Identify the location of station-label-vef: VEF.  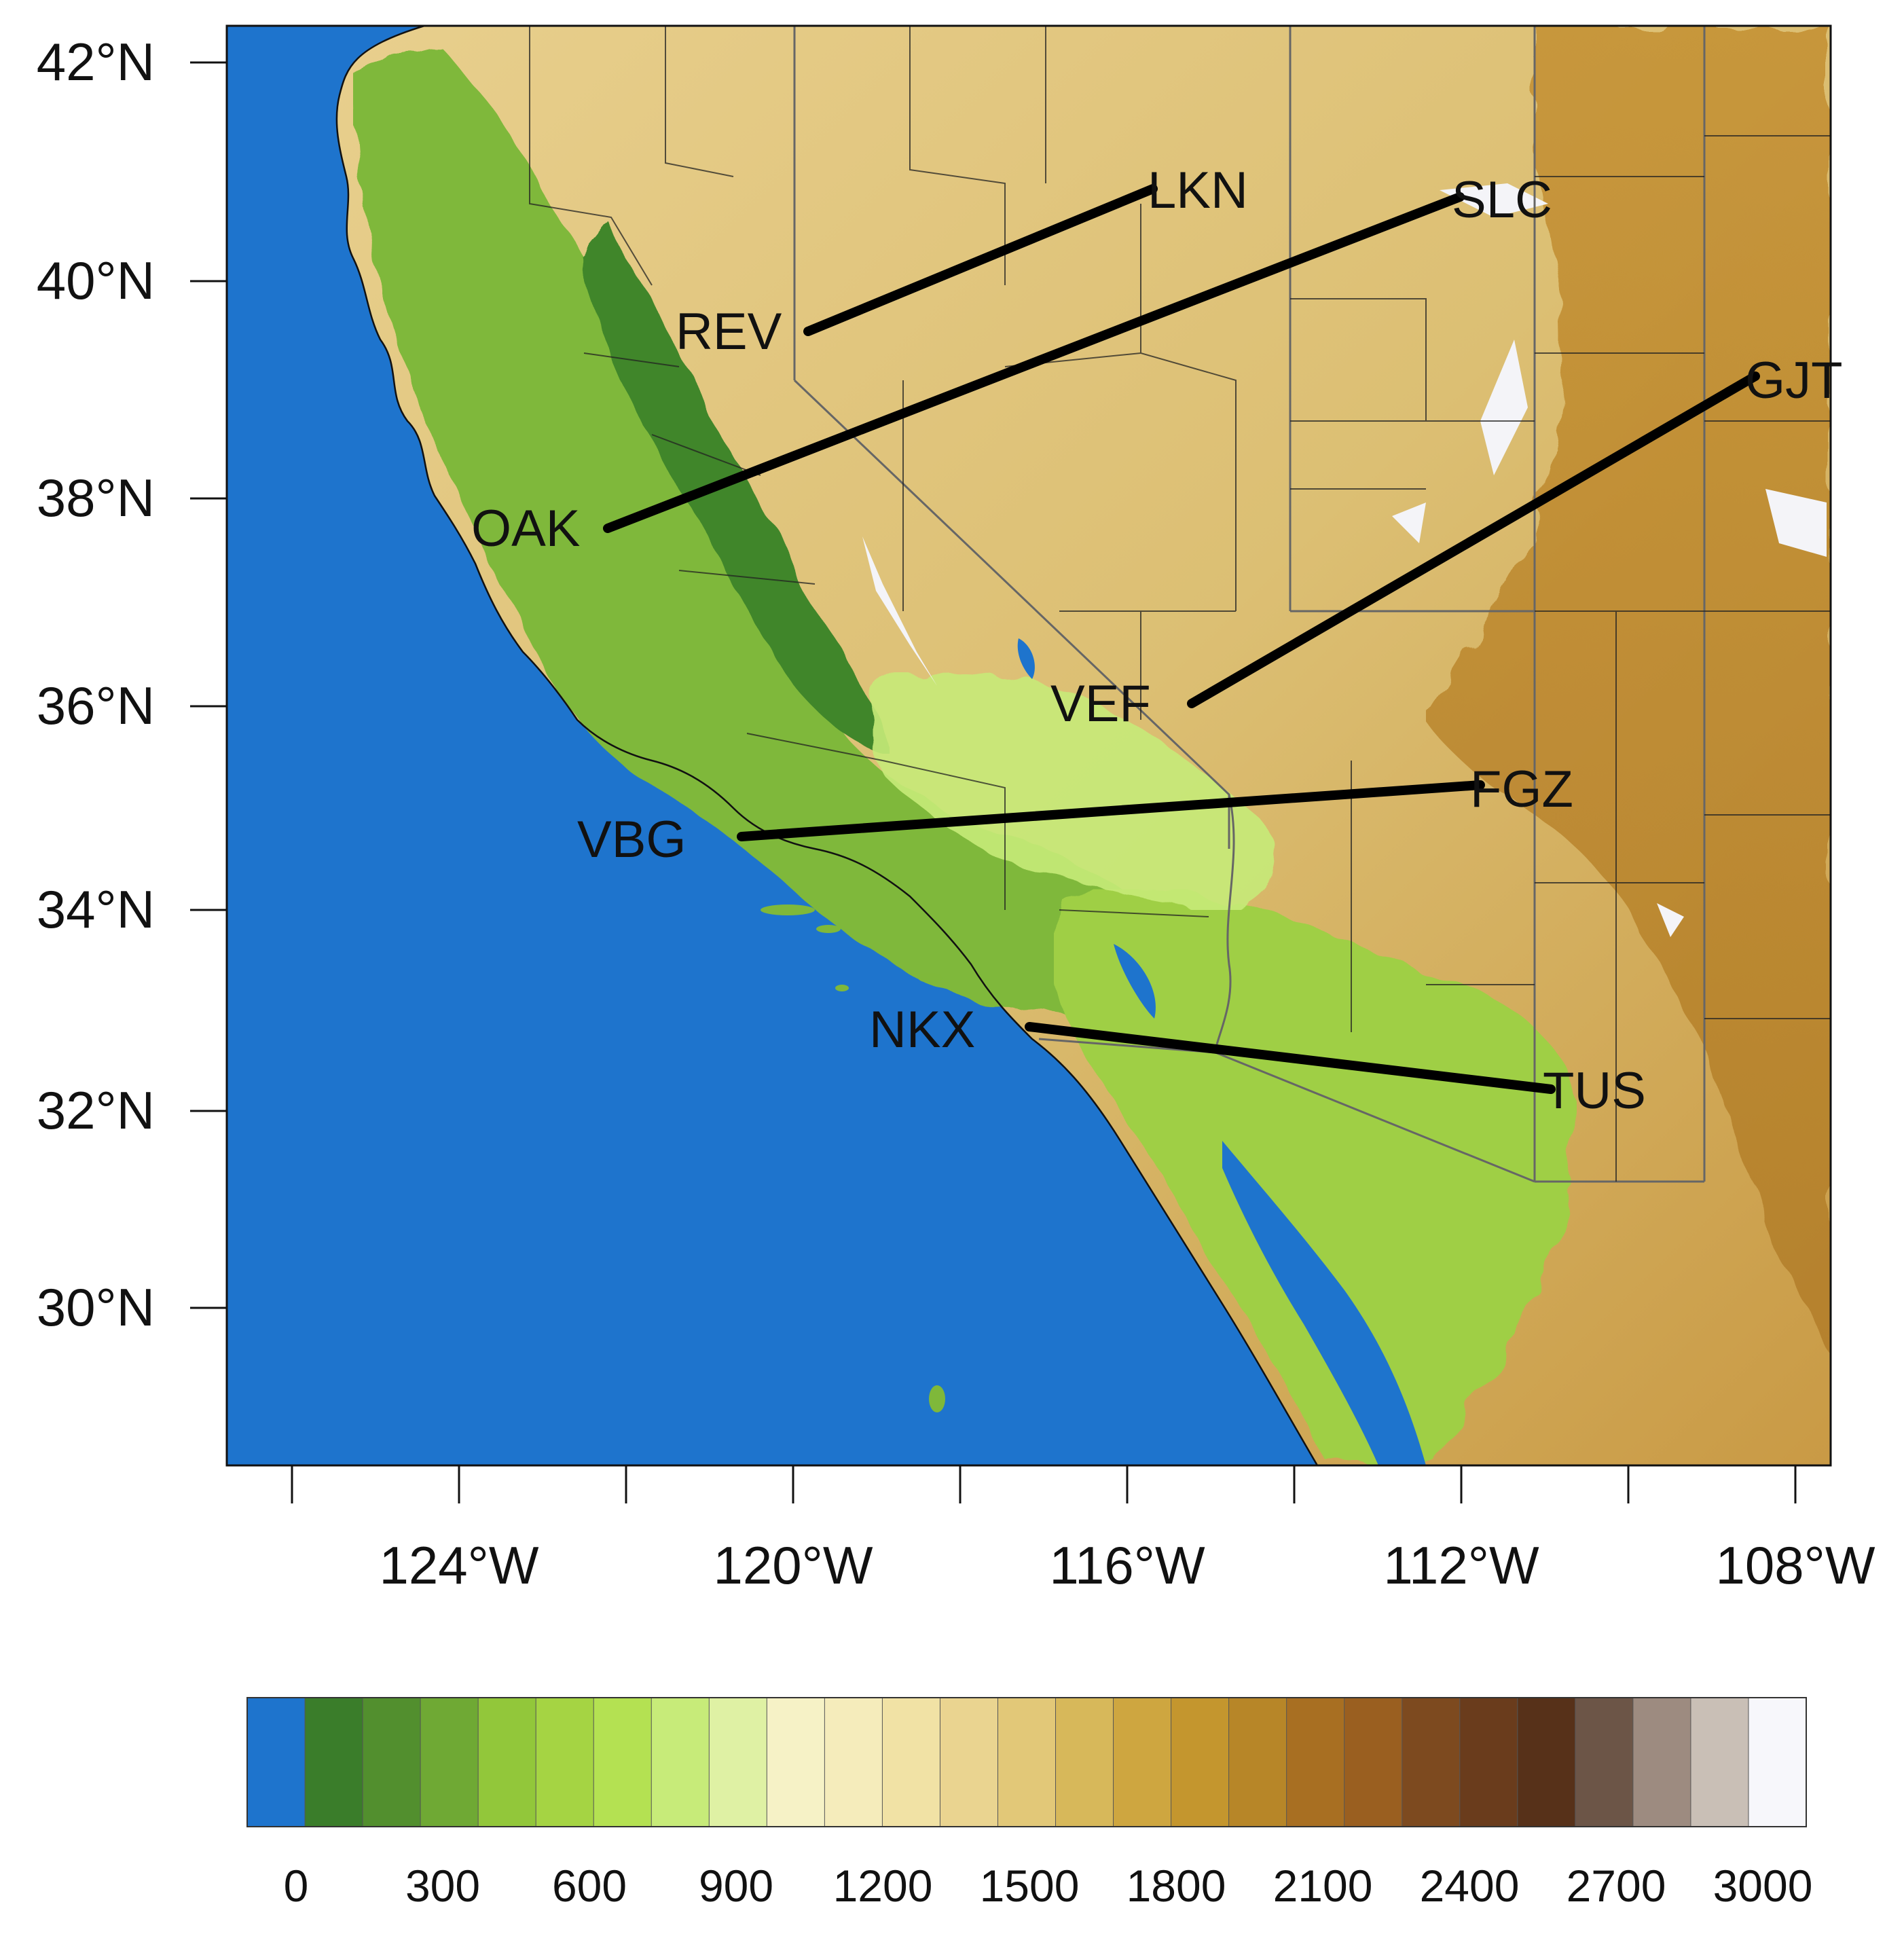
(1100, 704).